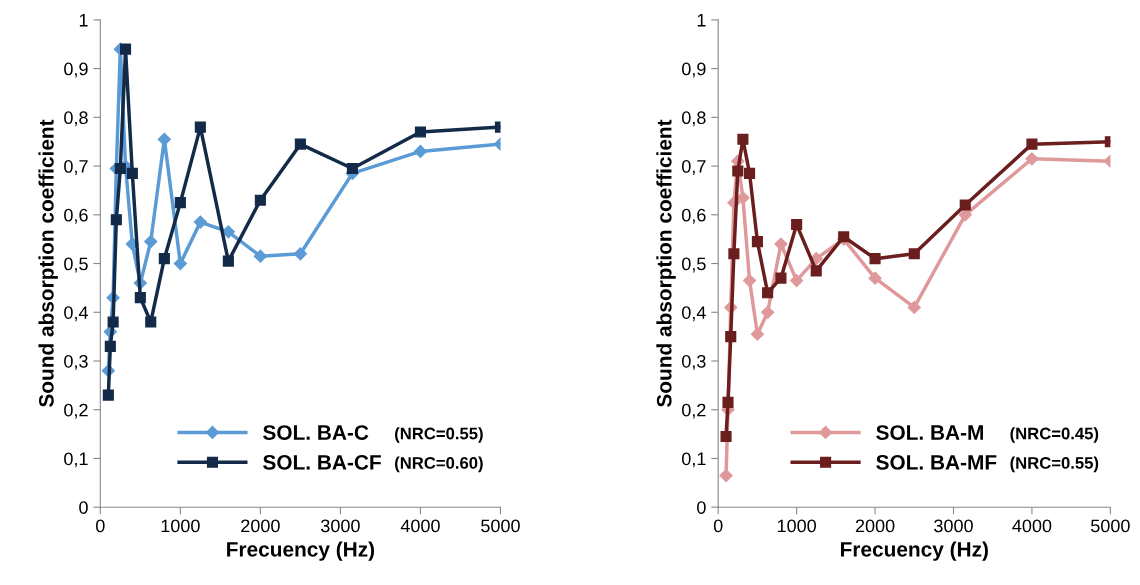 Image resolution: width=1140 pixels, height=585 pixels. I want to click on legend-label: SOL. BA-M, so click(929, 432).